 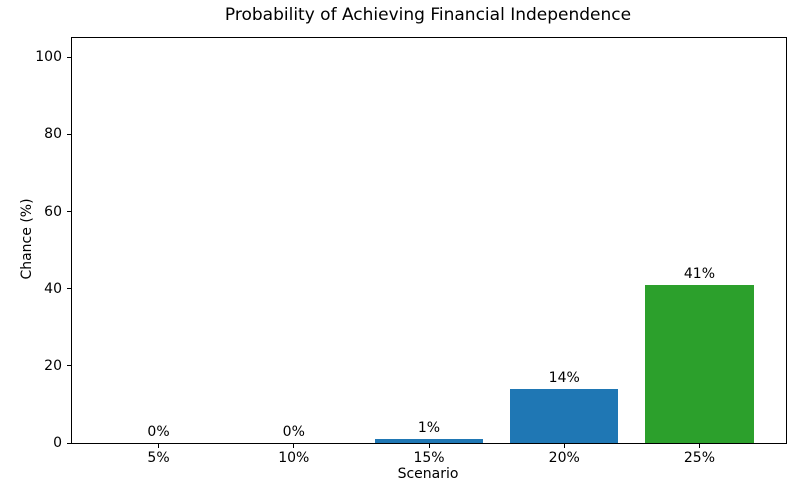 What do you see at coordinates (564, 378) in the screenshot?
I see `bar-value-label: 14%` at bounding box center [564, 378].